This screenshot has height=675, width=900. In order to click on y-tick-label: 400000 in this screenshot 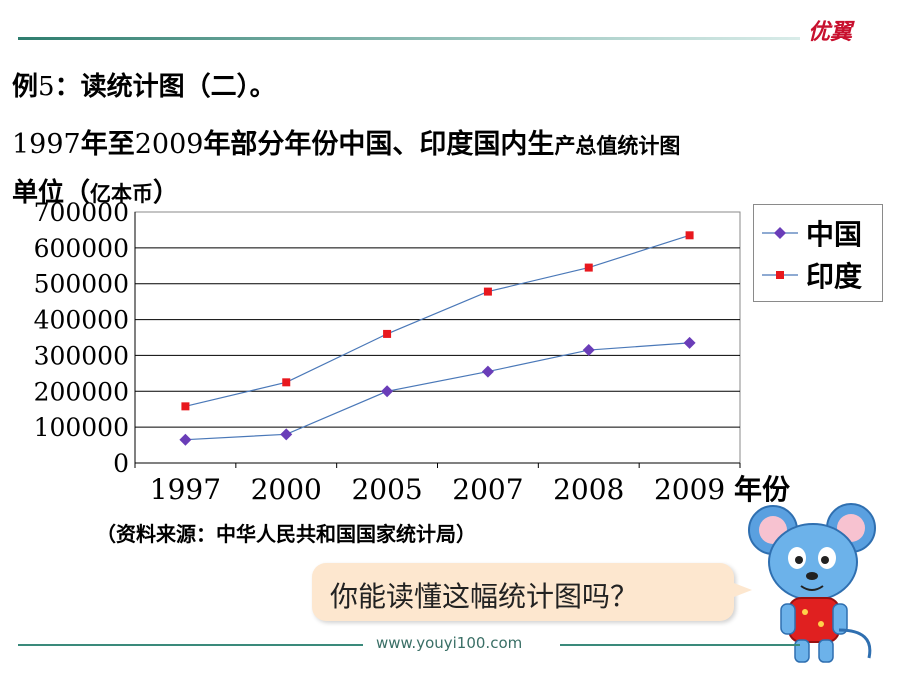, I will do `click(81, 320)`.